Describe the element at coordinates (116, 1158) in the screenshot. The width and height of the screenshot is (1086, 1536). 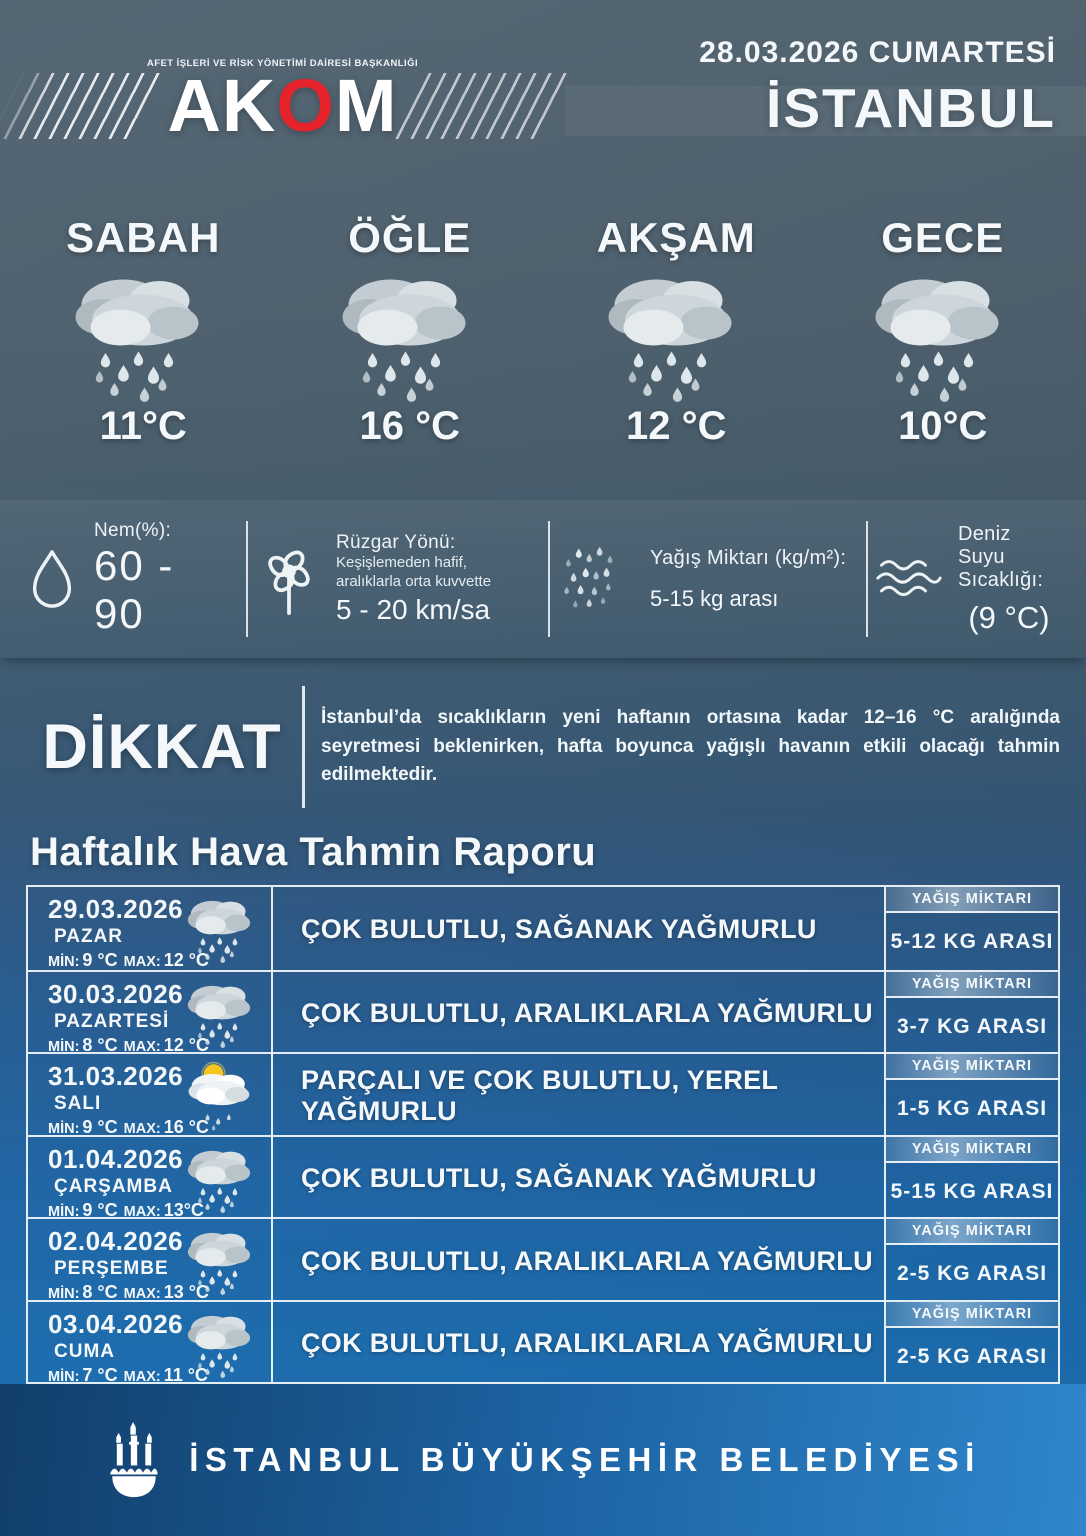
I see `forecast-date: 01.04.2026` at that location.